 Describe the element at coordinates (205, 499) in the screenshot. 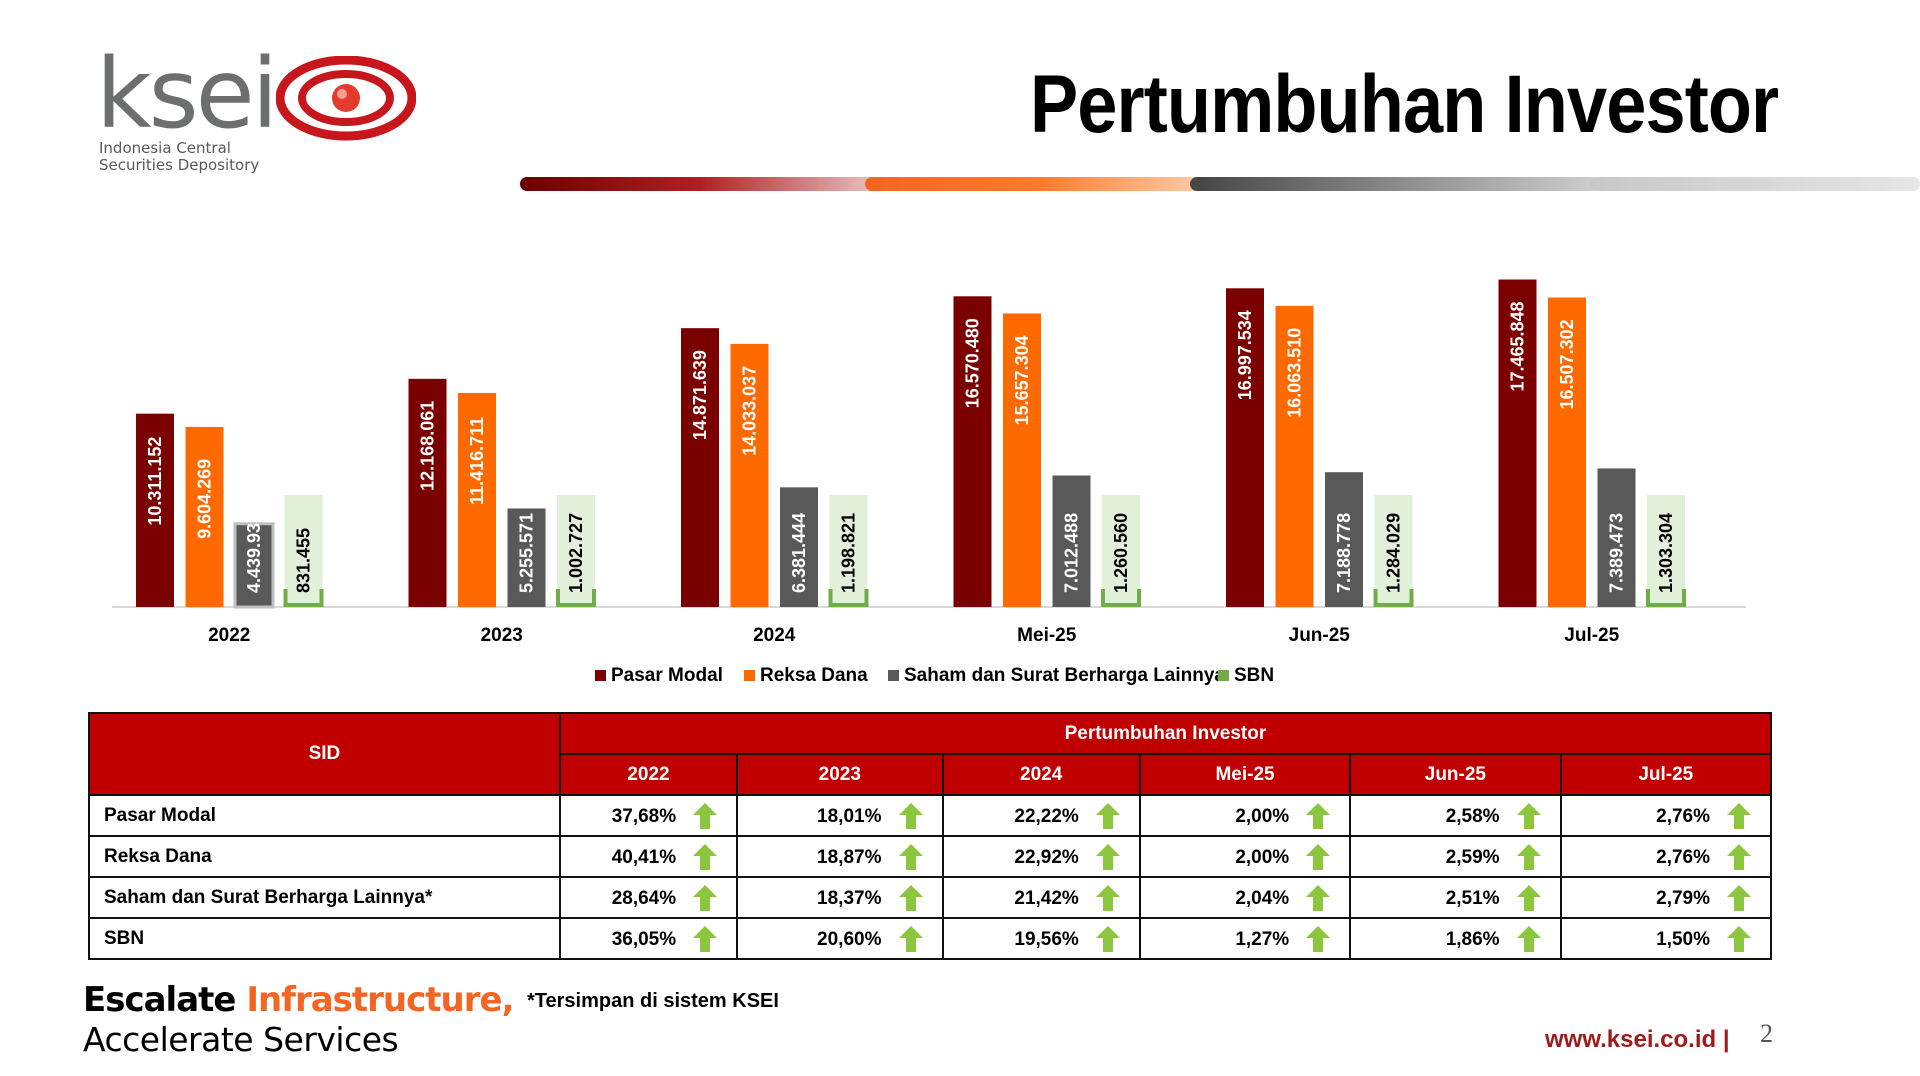

I see `data-label-reksa-dana-2022: 9.604.269` at that location.